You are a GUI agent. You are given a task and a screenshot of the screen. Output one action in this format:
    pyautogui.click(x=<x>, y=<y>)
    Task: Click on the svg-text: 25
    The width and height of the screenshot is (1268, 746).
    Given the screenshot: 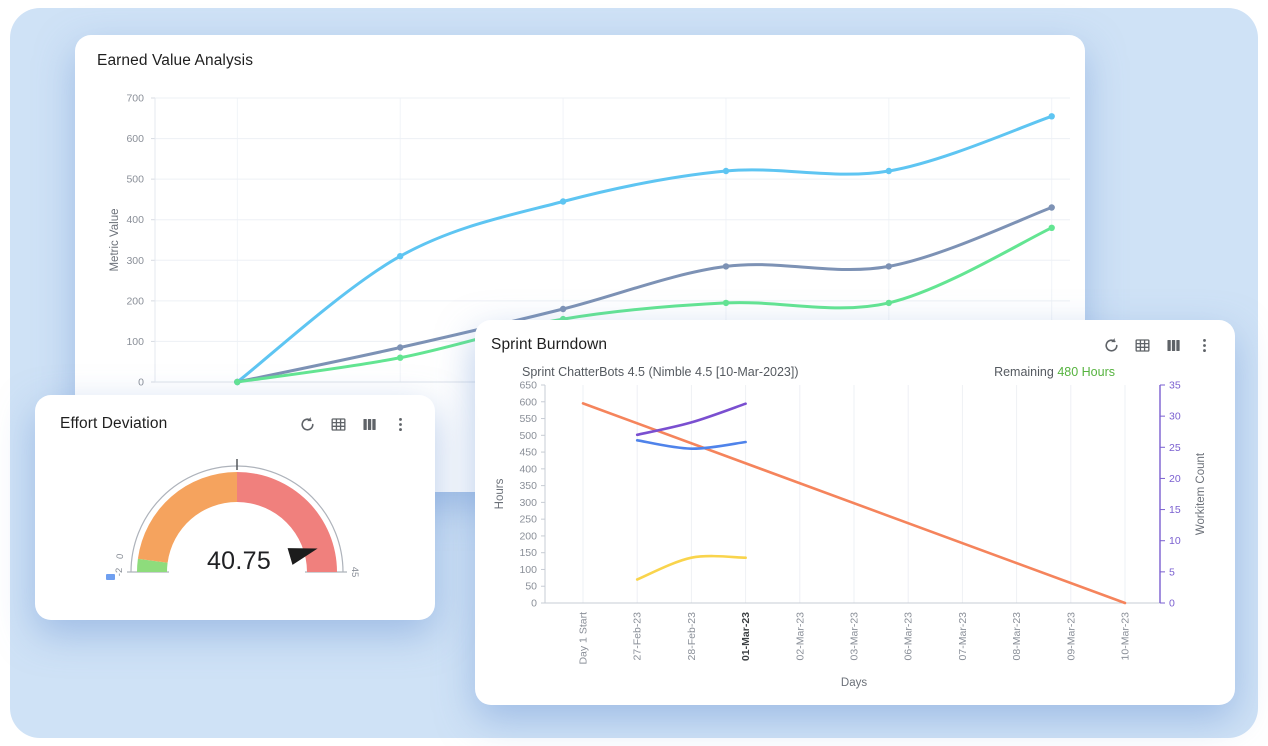 What is the action you would take?
    pyautogui.click(x=1175, y=448)
    